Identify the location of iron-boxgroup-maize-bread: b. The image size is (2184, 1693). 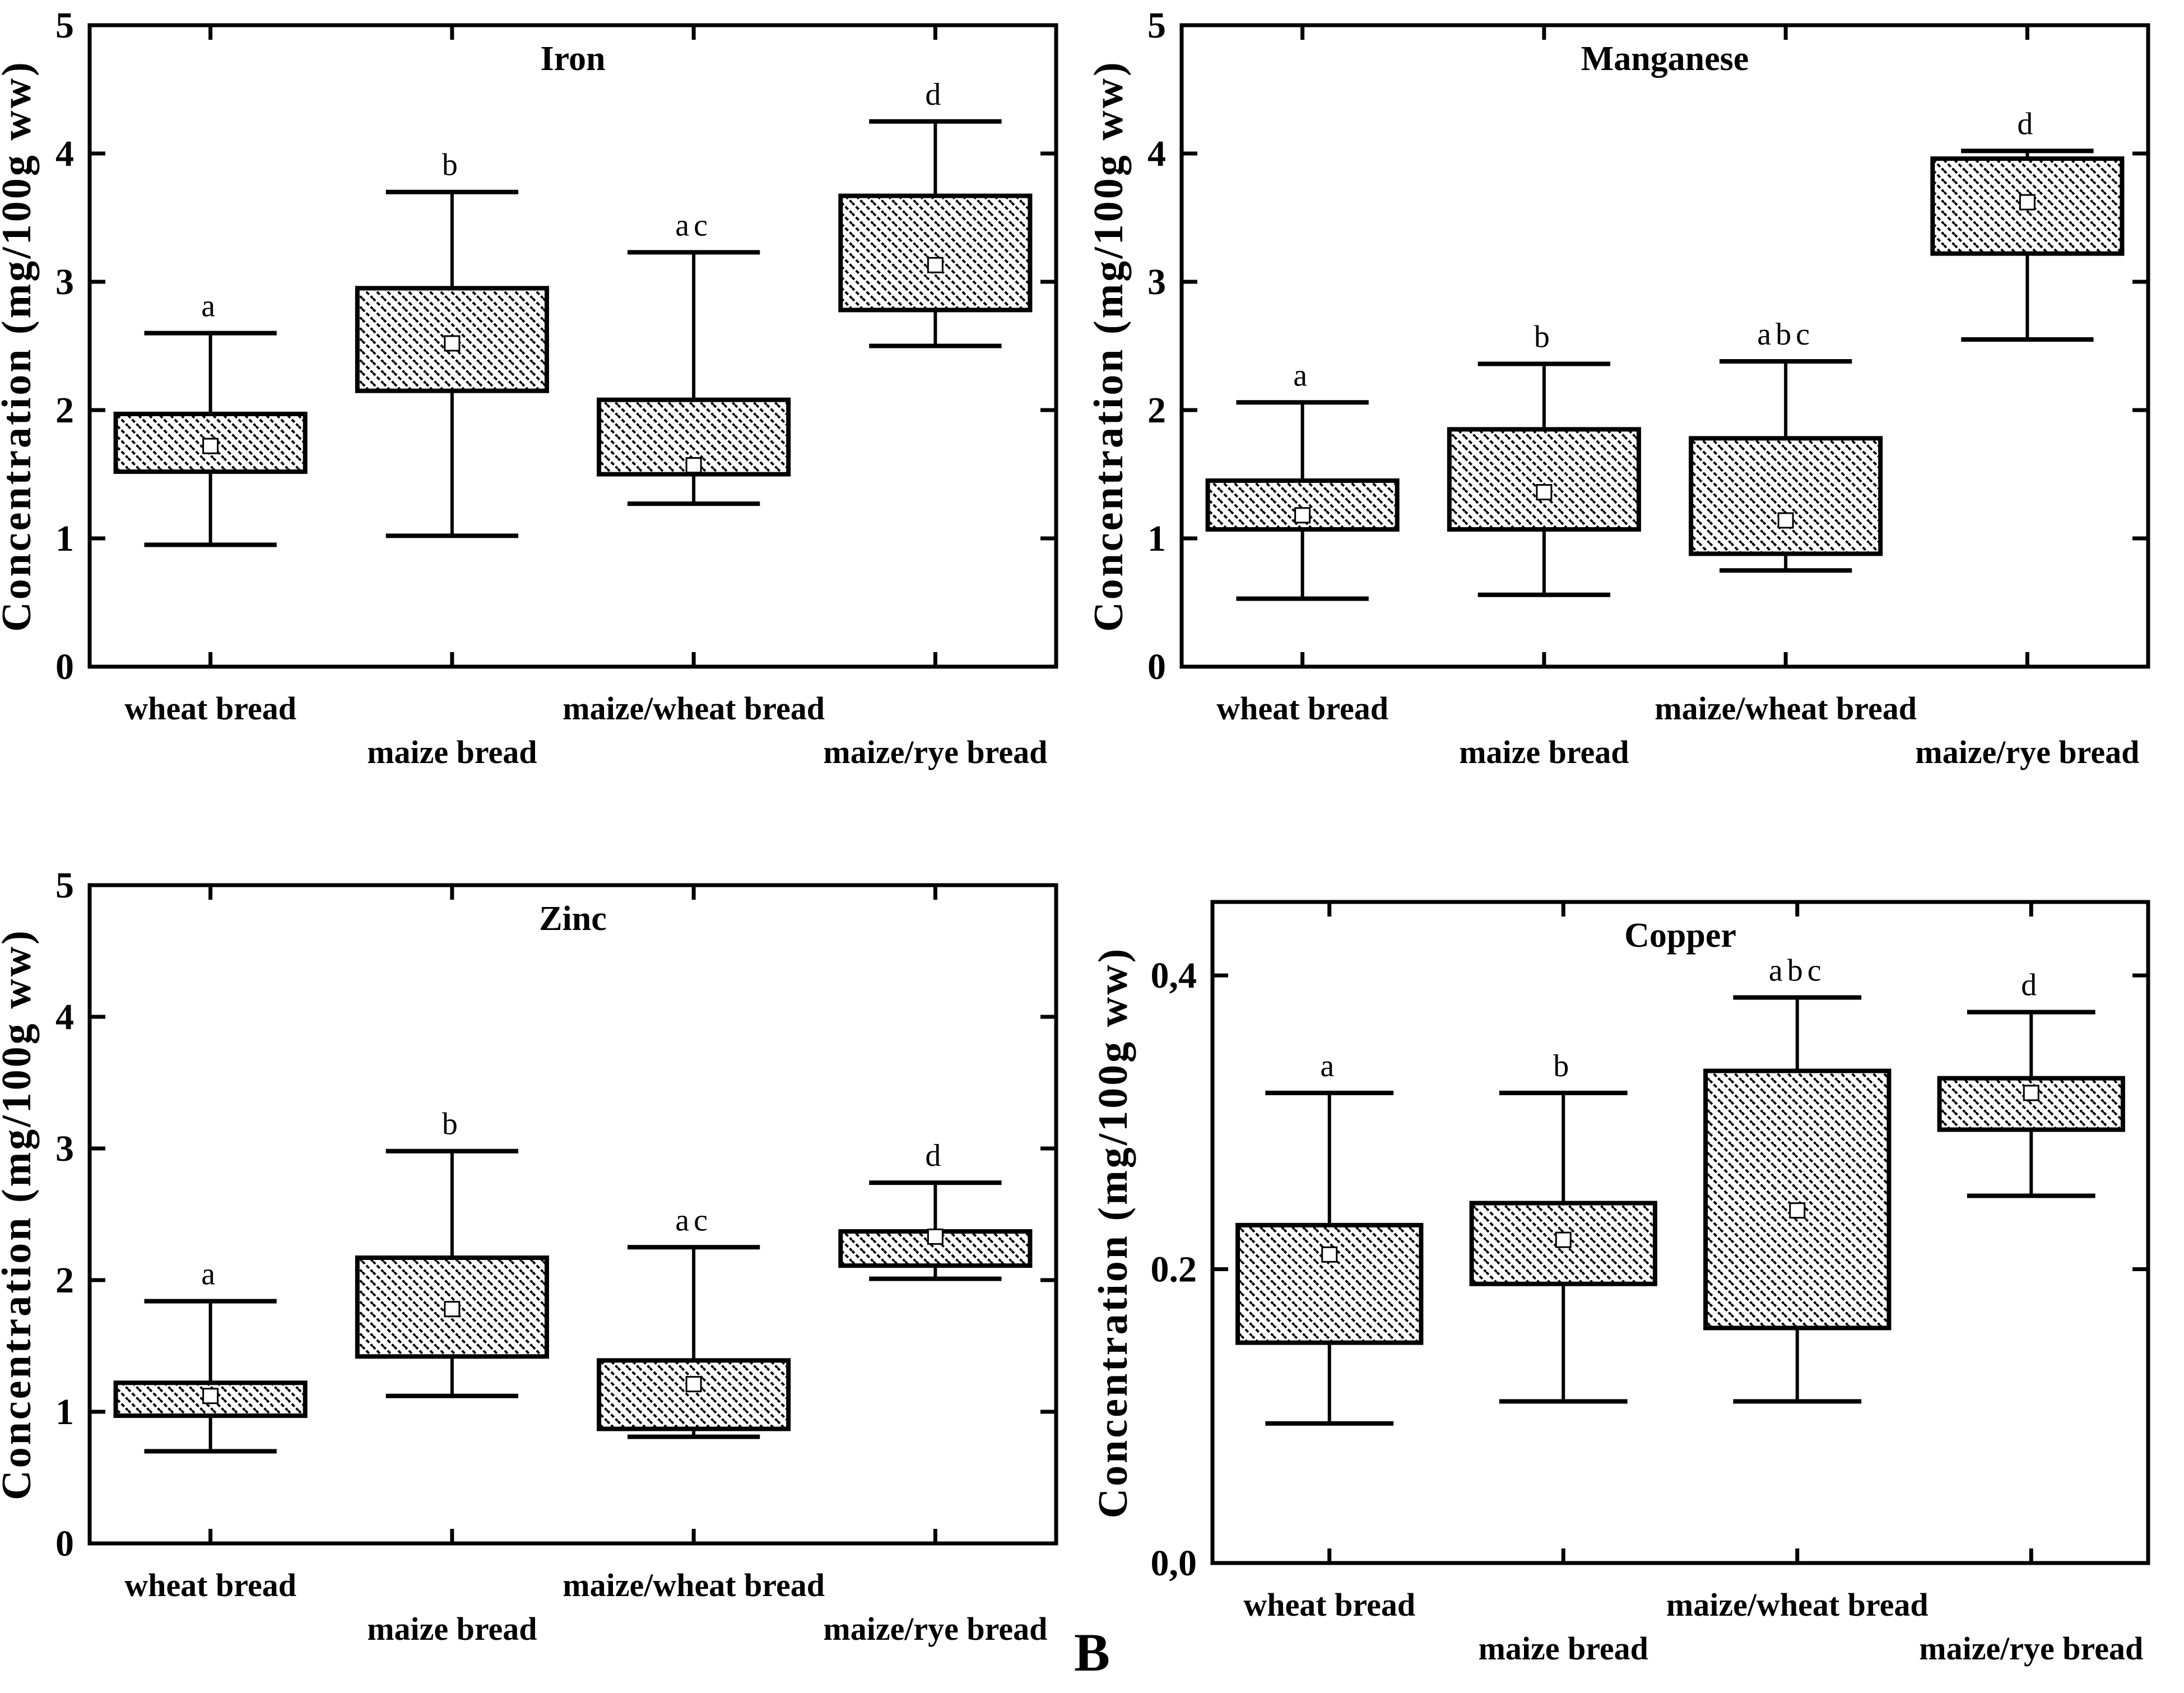
(452, 343).